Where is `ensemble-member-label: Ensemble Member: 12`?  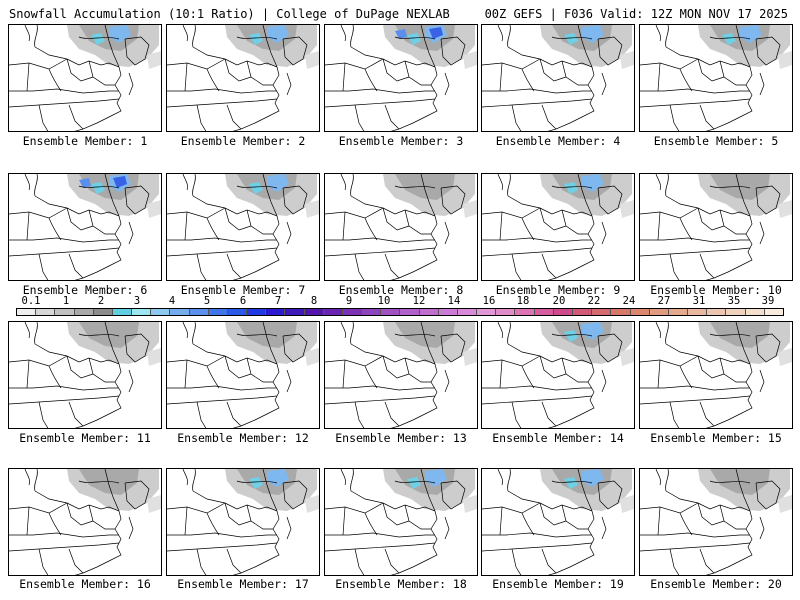
ensemble-member-label: Ensemble Member: 12 is located at coordinates (243, 438).